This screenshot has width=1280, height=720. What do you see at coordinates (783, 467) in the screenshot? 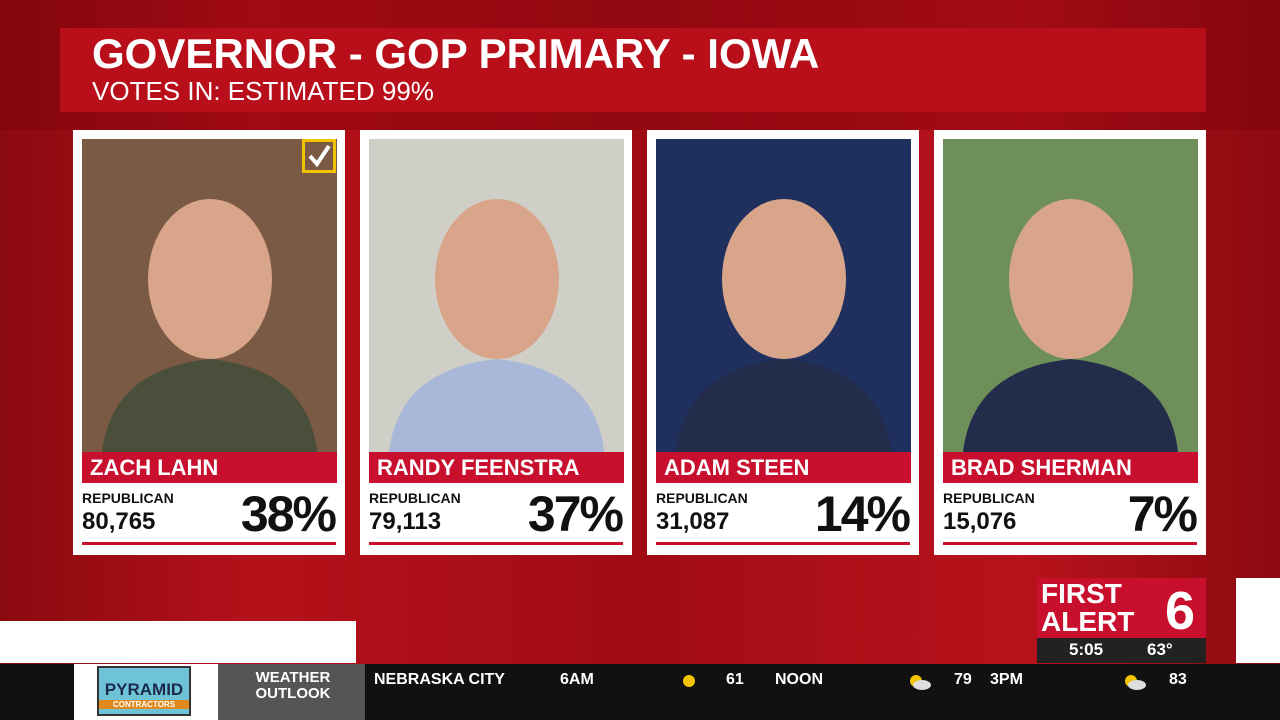
I see `candidate-name: ADAM STEEN` at bounding box center [783, 467].